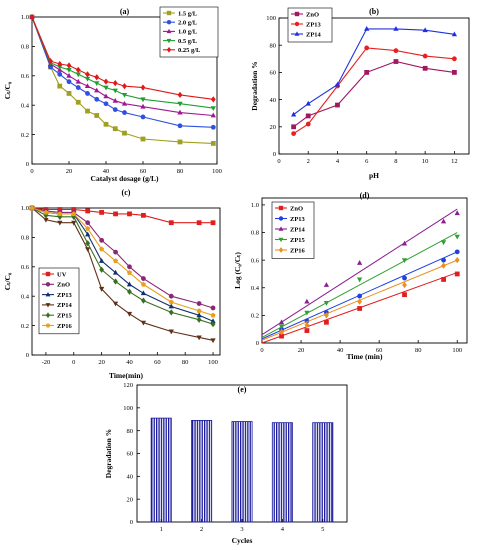  I want to click on y-tick-label: 0, so click(27, 355).